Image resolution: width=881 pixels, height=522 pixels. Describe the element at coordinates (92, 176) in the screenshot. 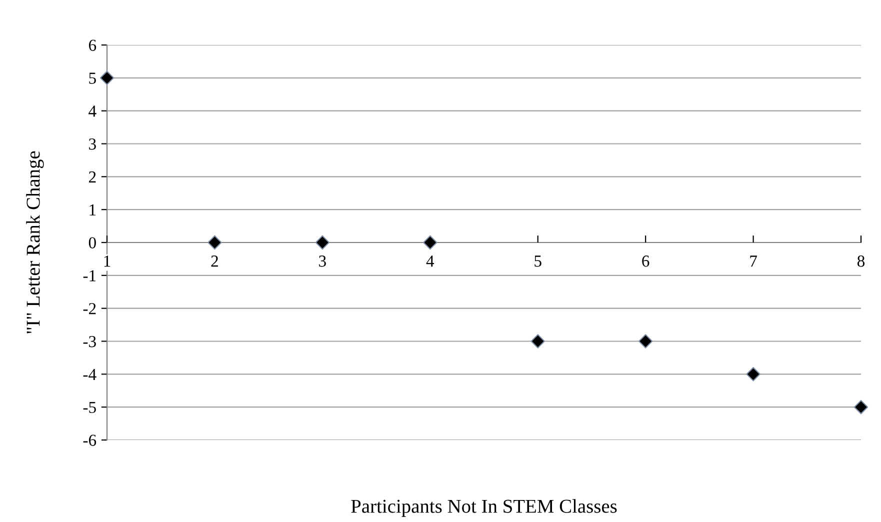

I see `y-tick-label: 2` at that location.